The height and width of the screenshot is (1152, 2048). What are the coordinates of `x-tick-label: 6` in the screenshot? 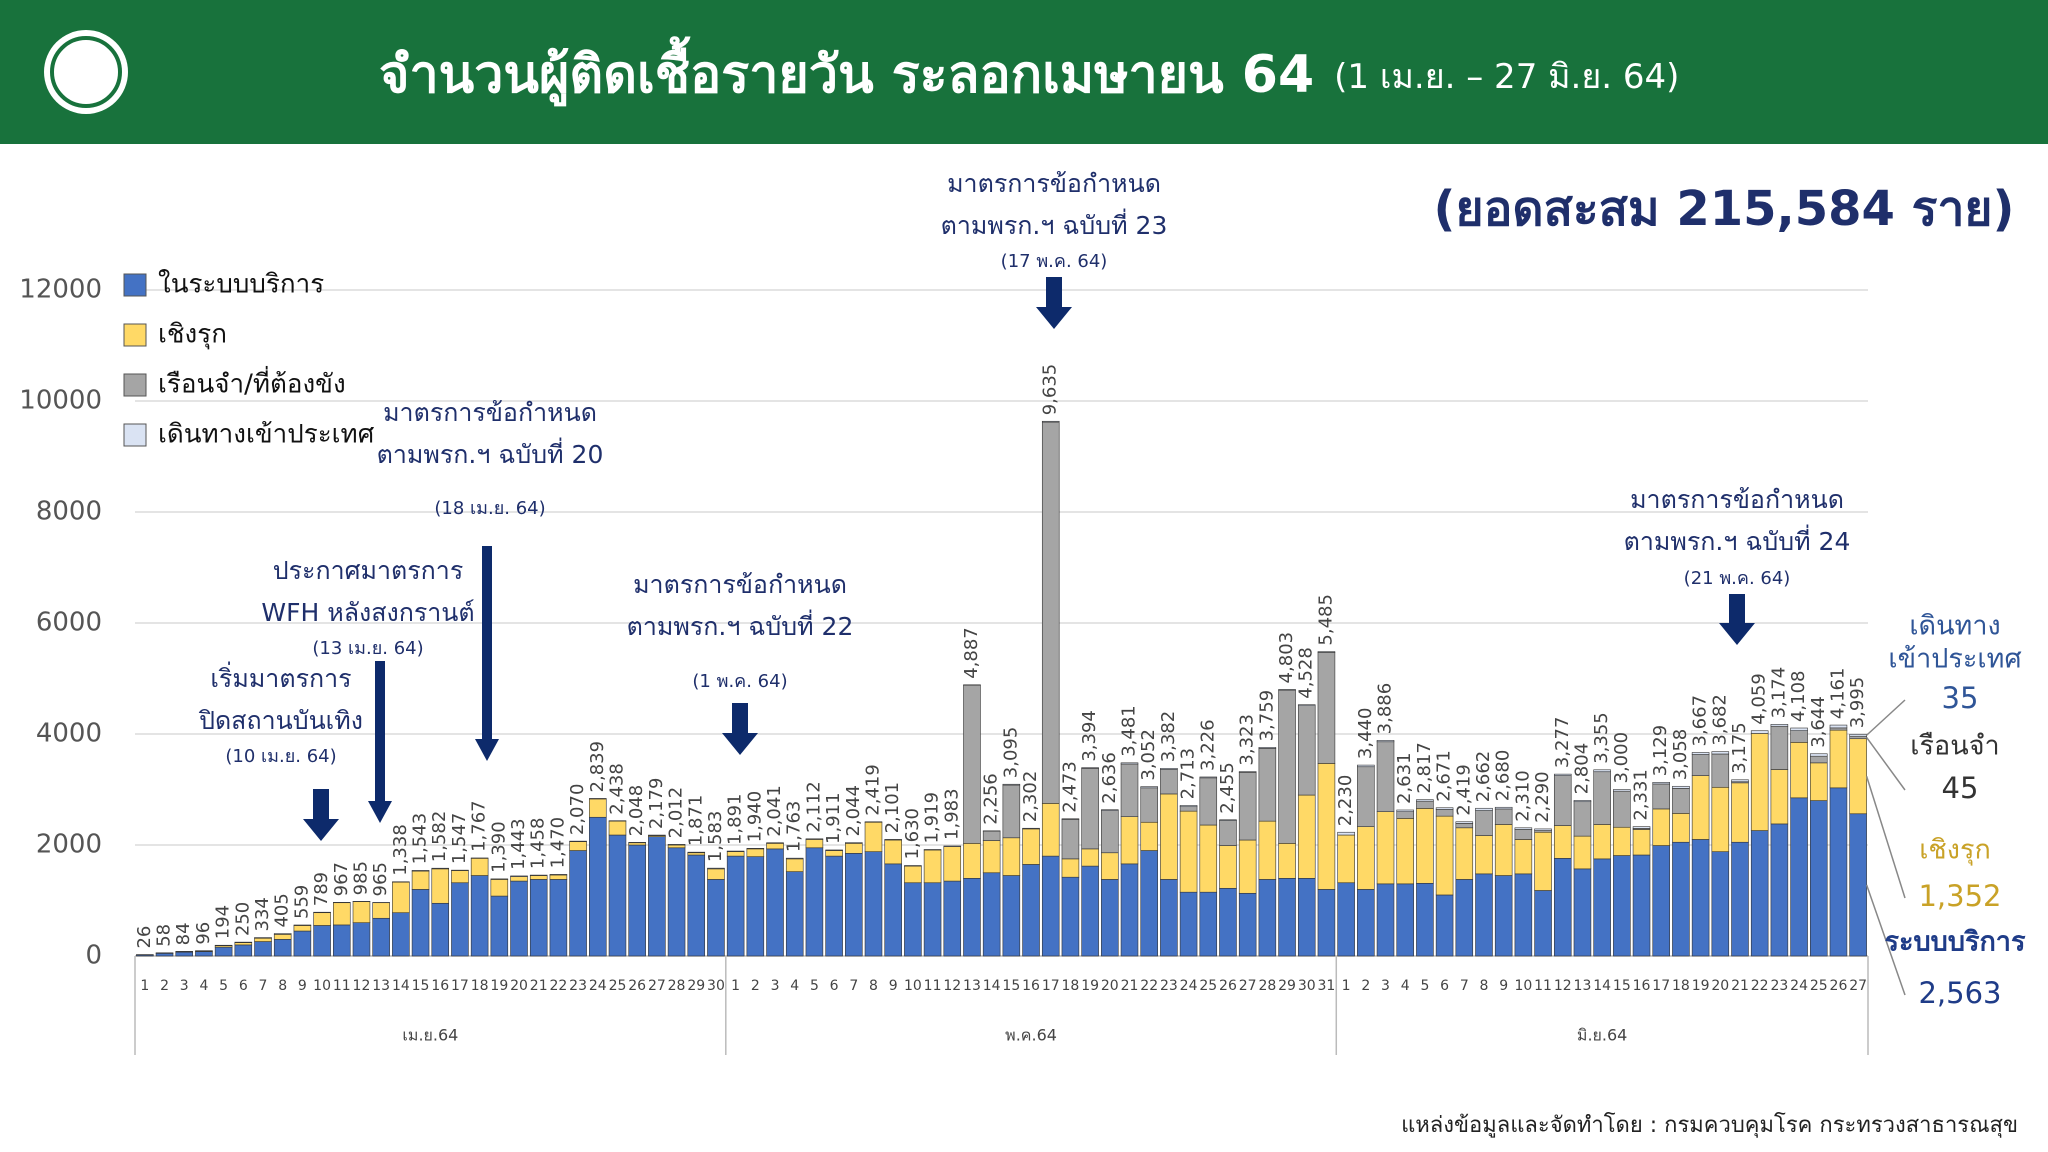 It's located at (834, 986).